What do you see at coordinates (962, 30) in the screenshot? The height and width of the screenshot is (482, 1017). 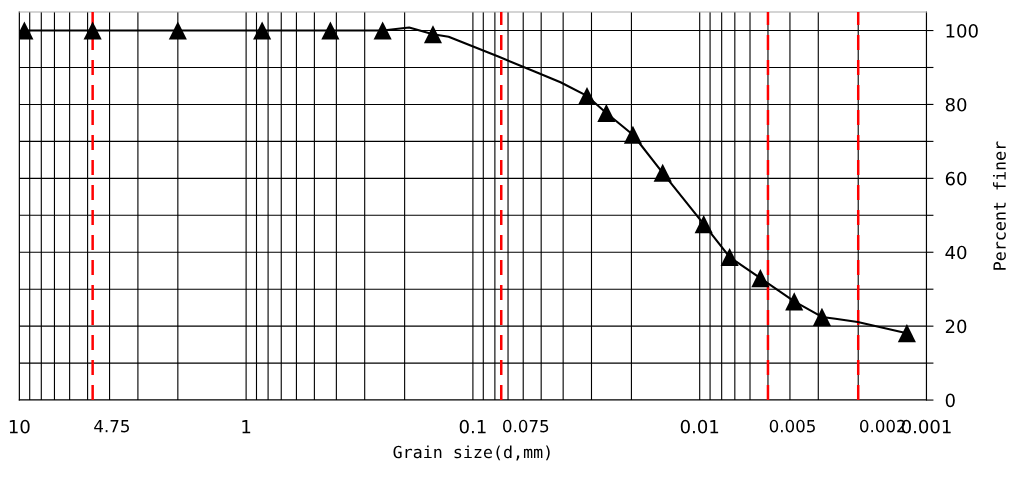 I see `y-tick-label: 100` at bounding box center [962, 30].